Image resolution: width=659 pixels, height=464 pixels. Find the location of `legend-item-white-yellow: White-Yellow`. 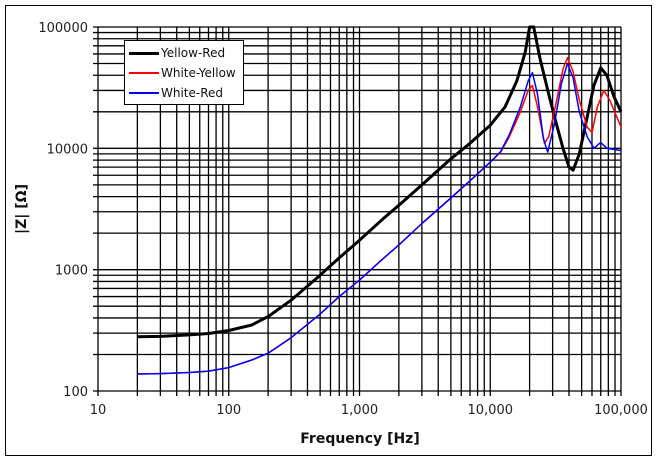

legend-item-white-yellow: White-Yellow is located at coordinates (182, 73).